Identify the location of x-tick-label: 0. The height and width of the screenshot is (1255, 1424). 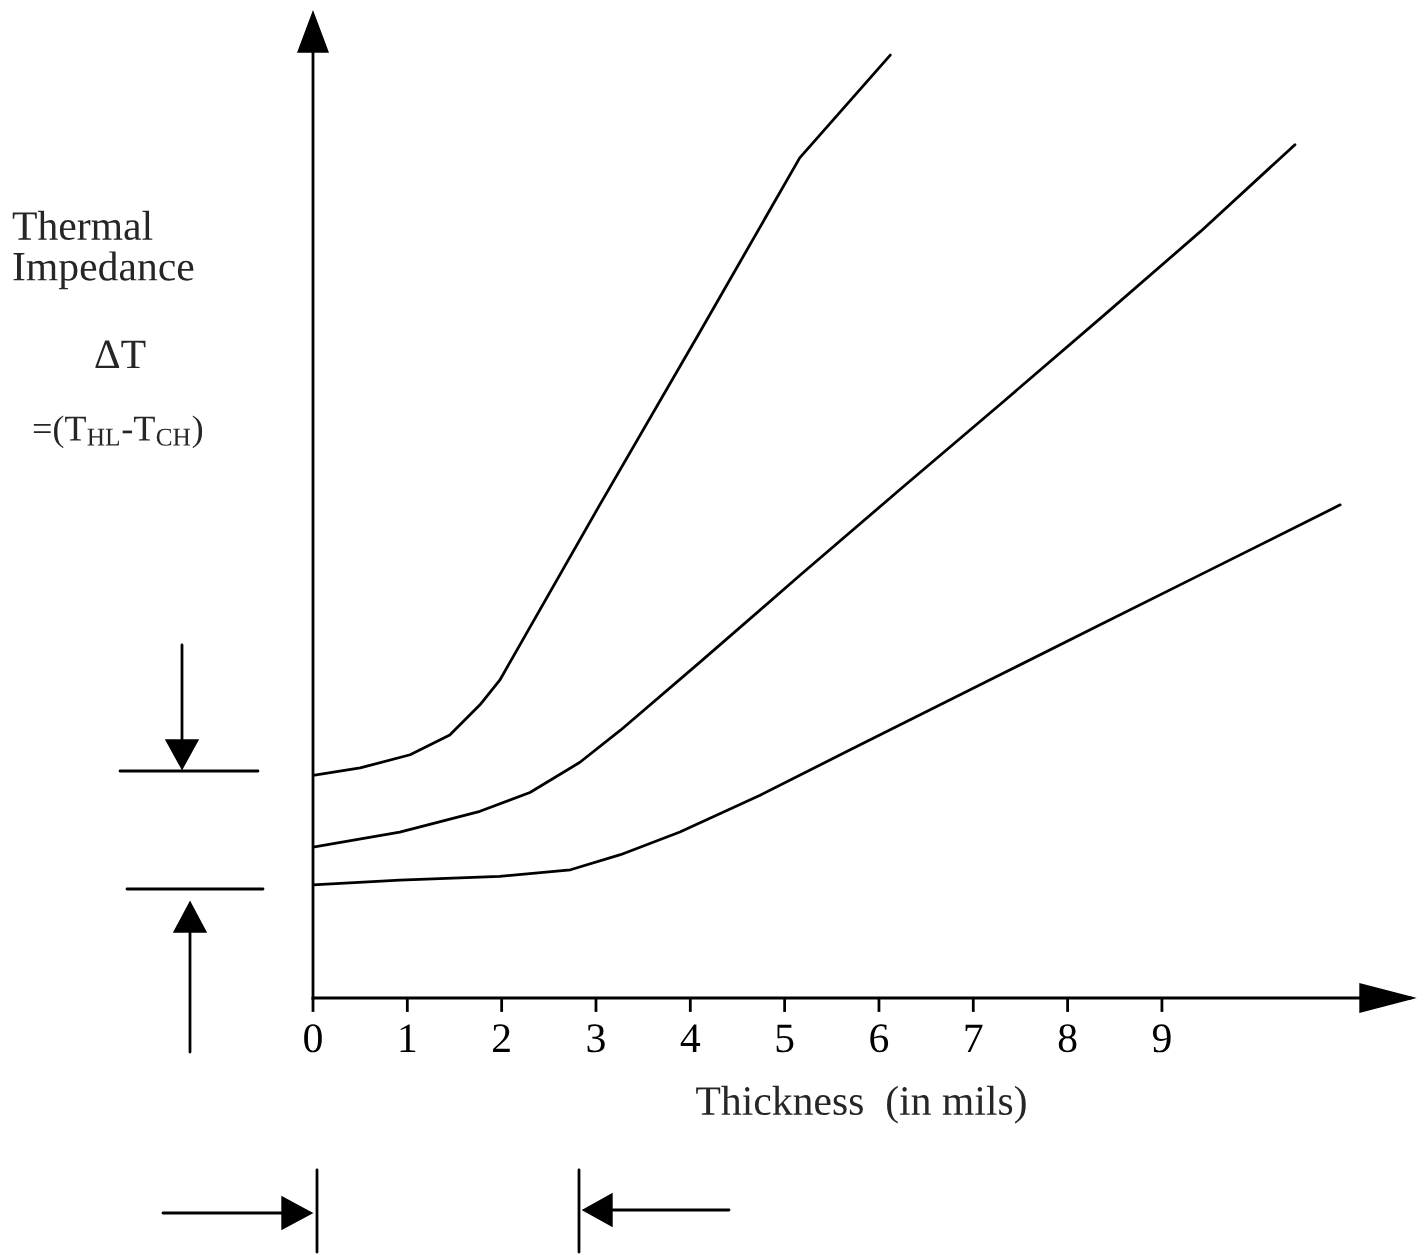
(313, 1038).